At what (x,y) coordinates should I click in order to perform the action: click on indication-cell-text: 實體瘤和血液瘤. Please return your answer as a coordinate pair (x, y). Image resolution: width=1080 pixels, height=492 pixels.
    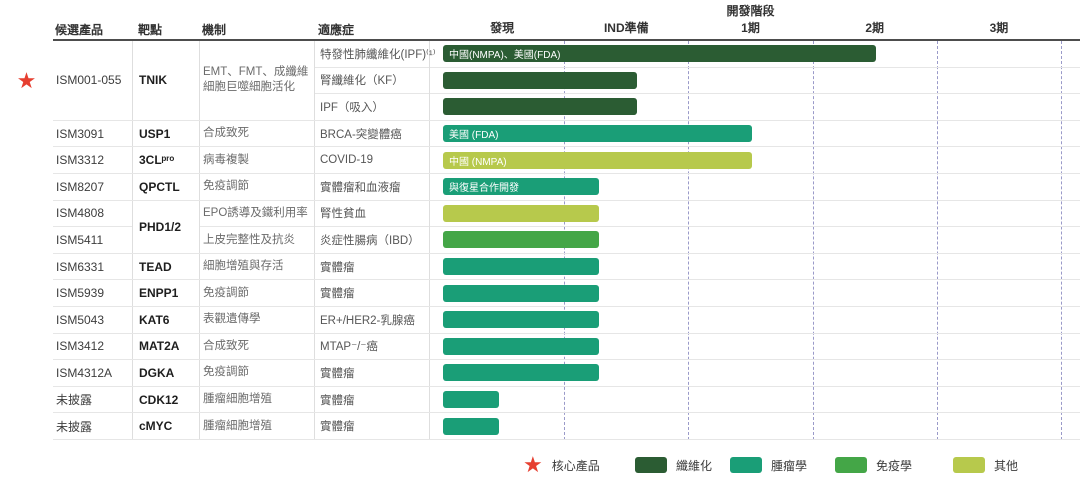
    Looking at the image, I should click on (360, 187).